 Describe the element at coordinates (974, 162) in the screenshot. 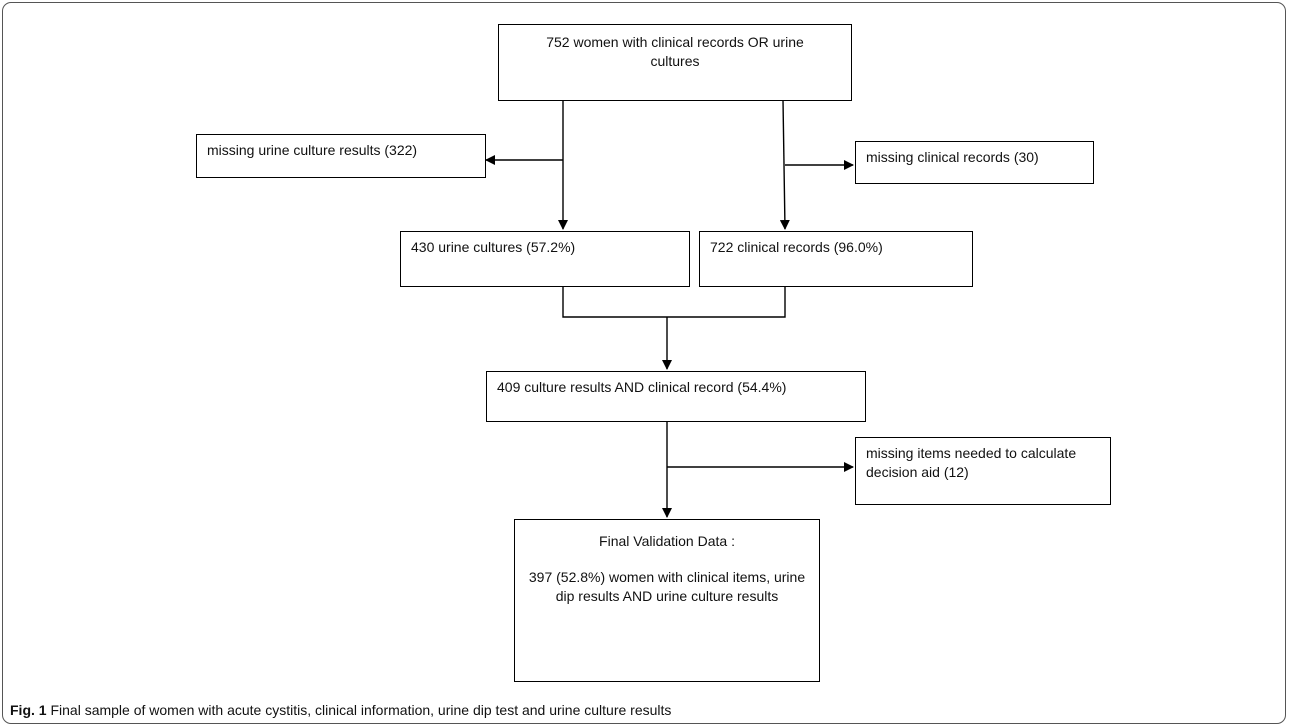

I see `missing-clinical-node: missing clinical records (30)` at that location.